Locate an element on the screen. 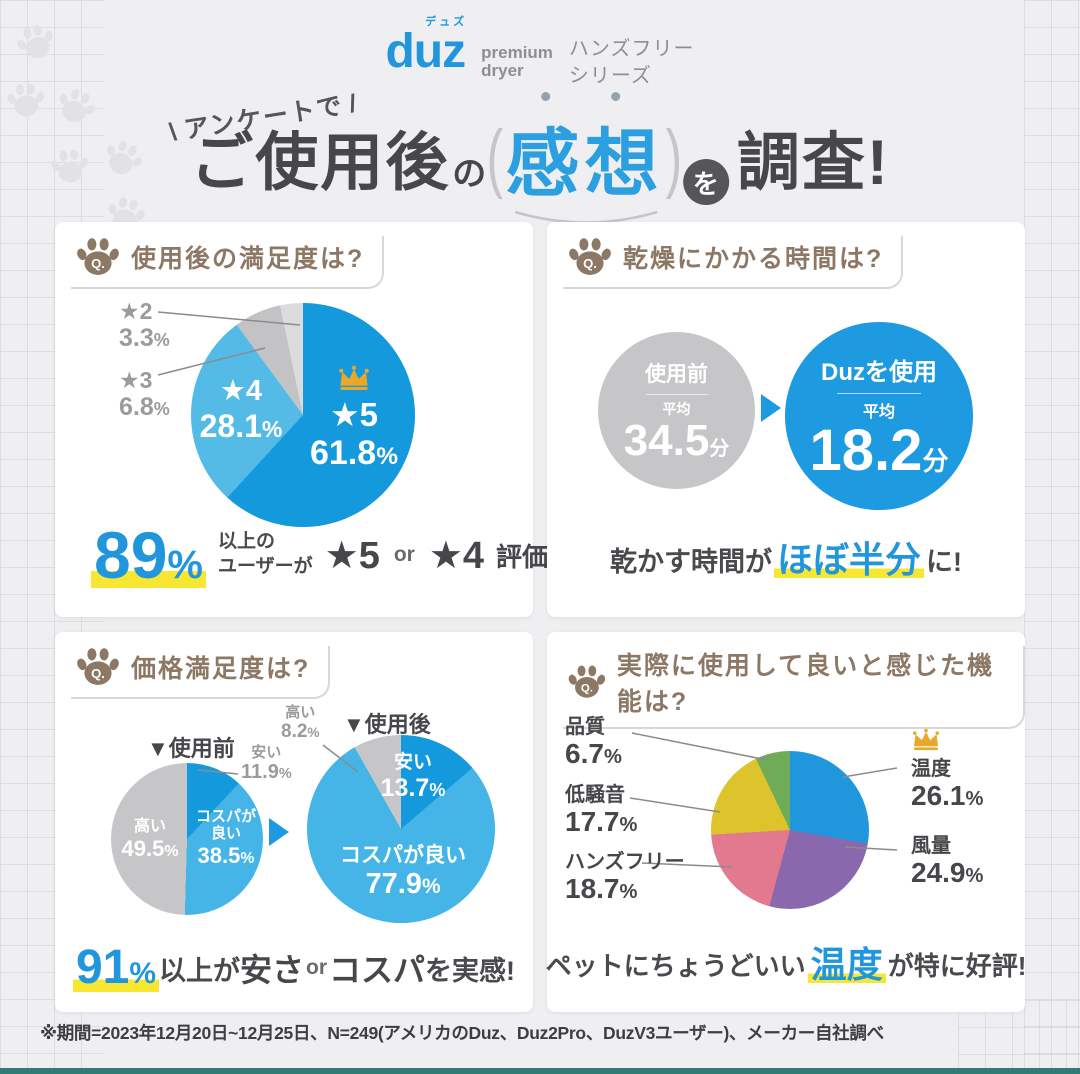 The height and width of the screenshot is (1074, 1080). after-circle: Duzを使用 平均 18.2分 is located at coordinates (879, 416).